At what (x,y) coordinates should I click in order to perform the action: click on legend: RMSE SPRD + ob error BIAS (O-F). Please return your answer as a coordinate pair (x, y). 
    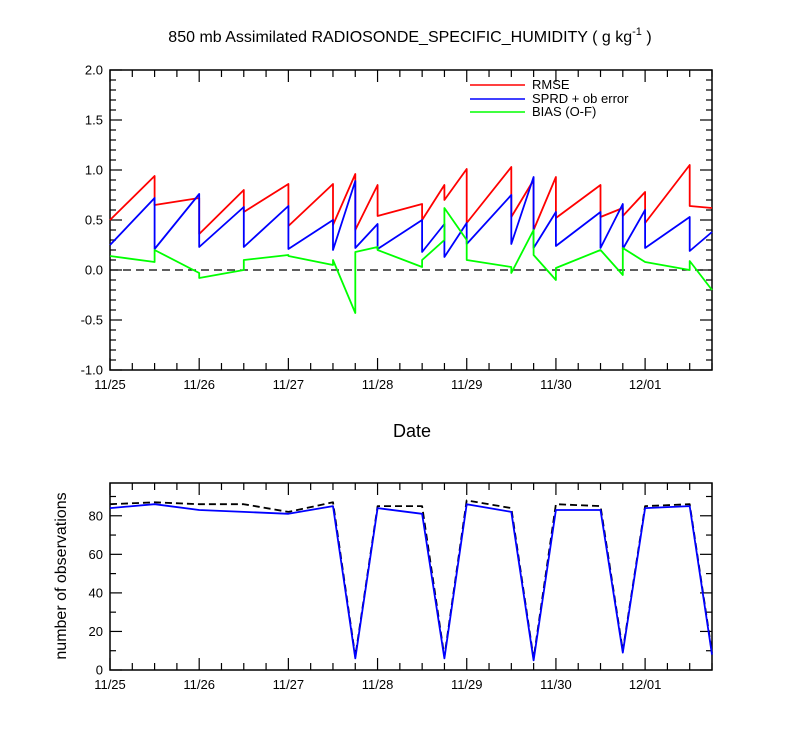
    Looking at the image, I should click on (549, 98).